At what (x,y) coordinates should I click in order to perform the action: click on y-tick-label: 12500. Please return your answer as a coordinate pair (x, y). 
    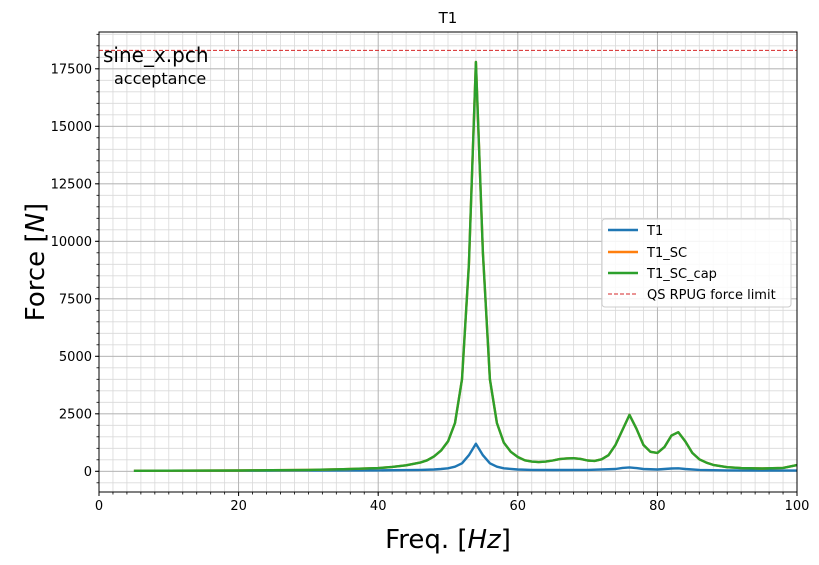
    Looking at the image, I should click on (71, 184).